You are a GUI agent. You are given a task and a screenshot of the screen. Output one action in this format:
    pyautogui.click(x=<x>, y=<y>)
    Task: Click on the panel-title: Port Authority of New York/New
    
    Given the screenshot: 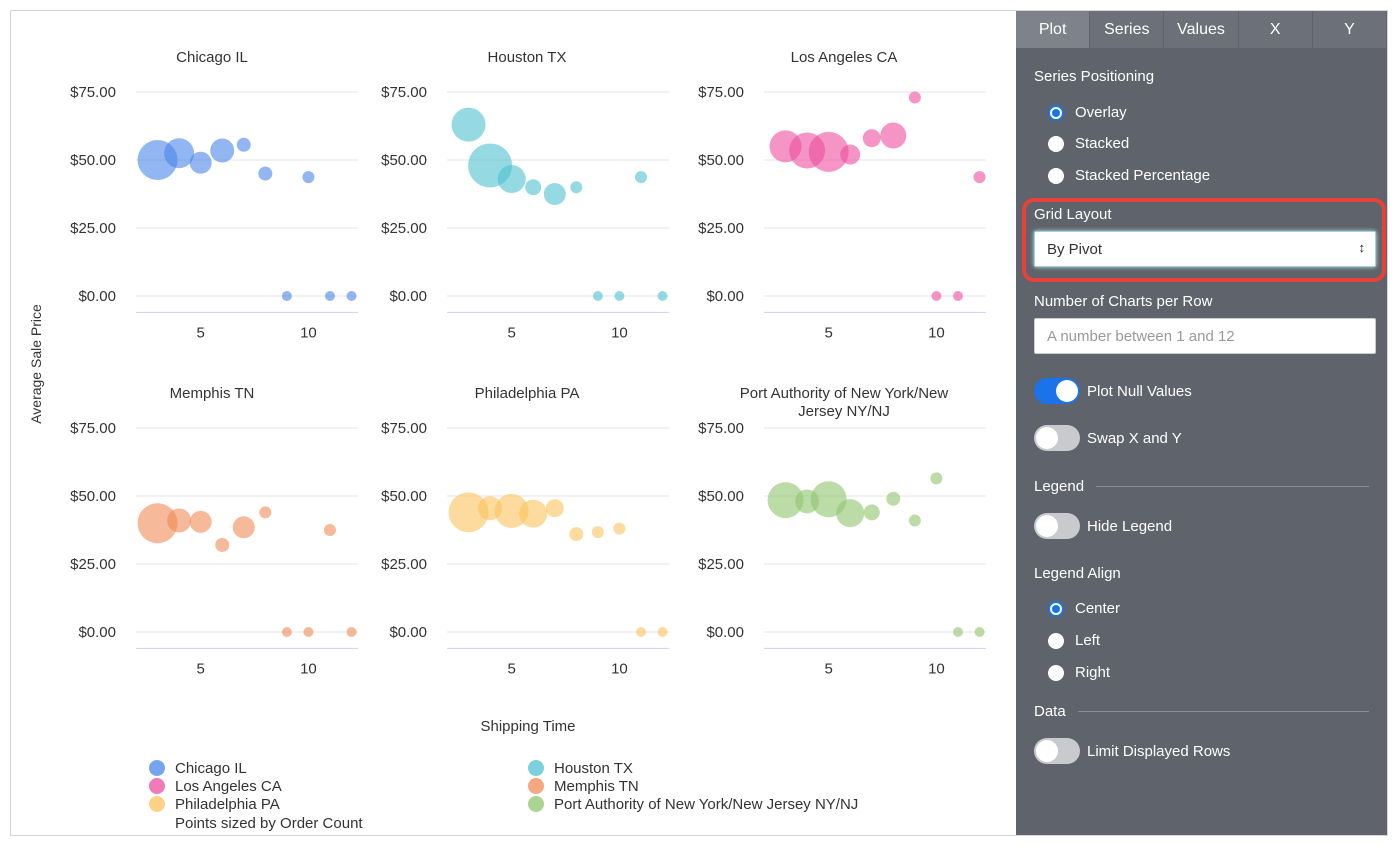 What is the action you would take?
    pyautogui.click(x=844, y=393)
    